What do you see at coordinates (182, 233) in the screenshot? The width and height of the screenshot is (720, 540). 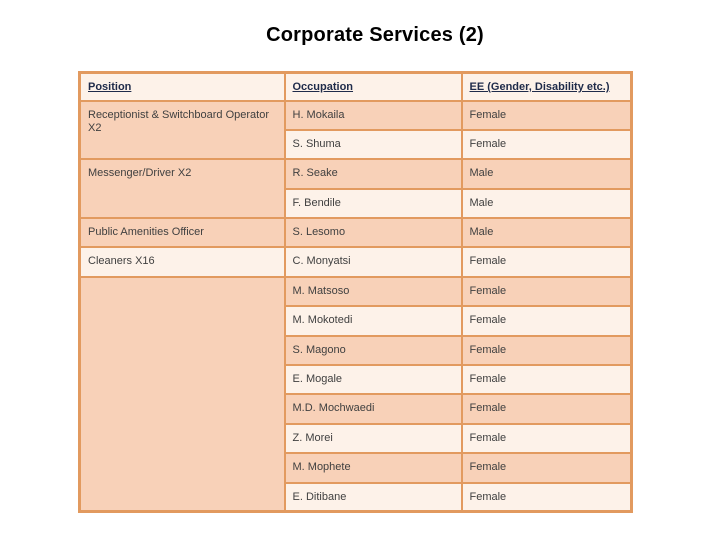 I see `position-cell: Public Amenities Officer` at bounding box center [182, 233].